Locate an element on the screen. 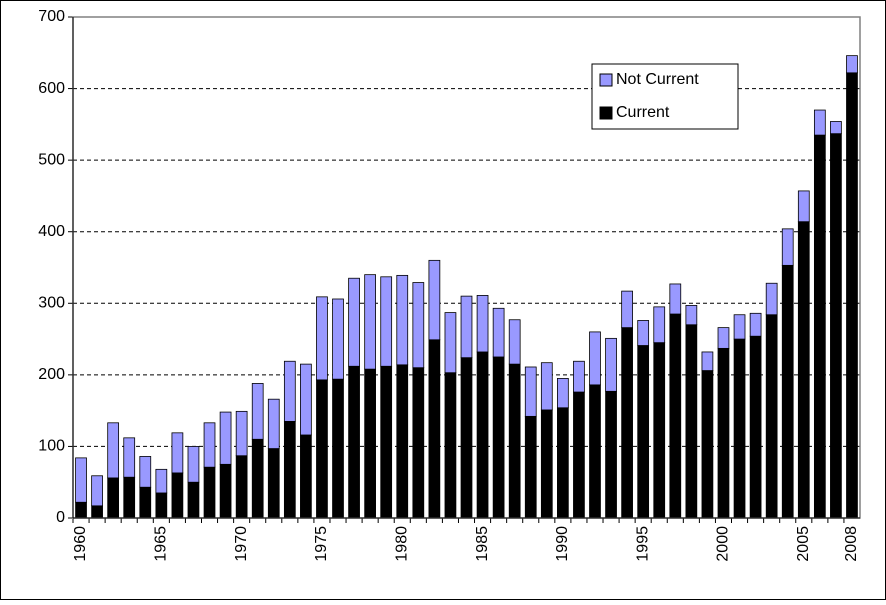 Image resolution: width=886 pixels, height=605 pixels. x-tick-label: 1965 is located at coordinates (161, 544).